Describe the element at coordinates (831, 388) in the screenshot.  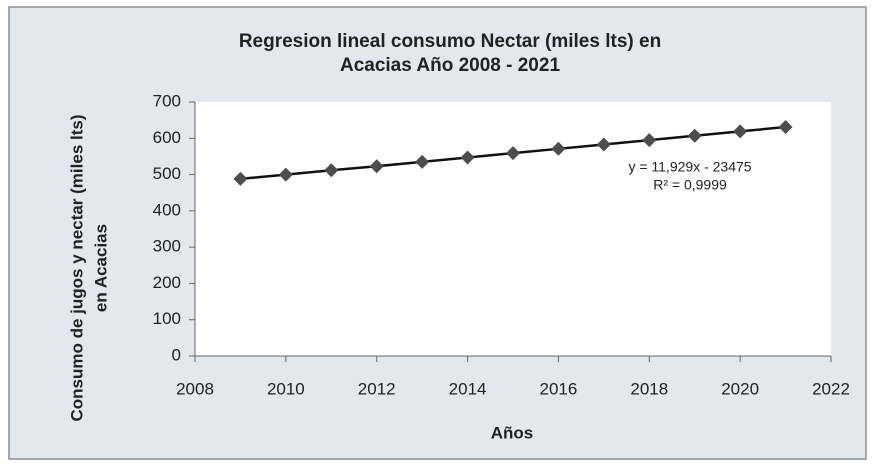
I see `x-tick-label: 2022` at that location.